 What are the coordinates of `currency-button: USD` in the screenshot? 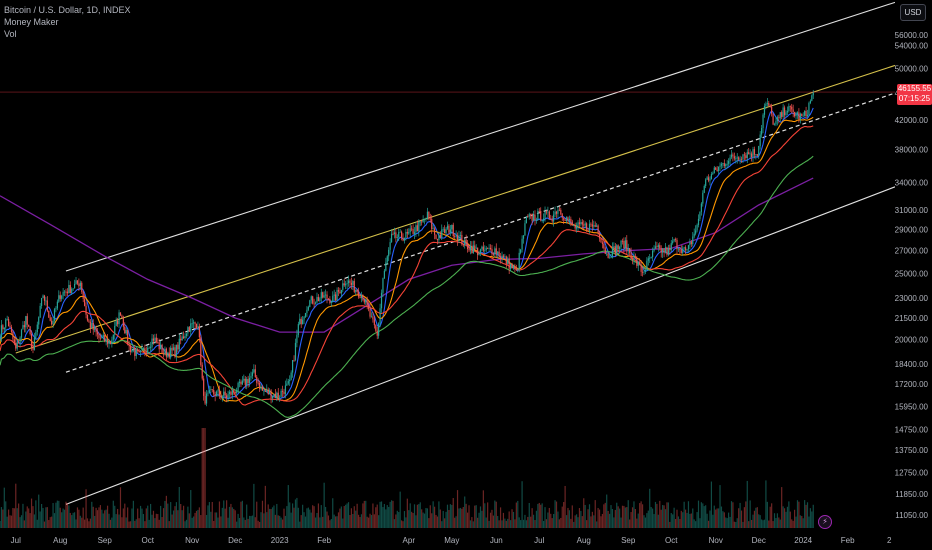 It's located at (913, 12).